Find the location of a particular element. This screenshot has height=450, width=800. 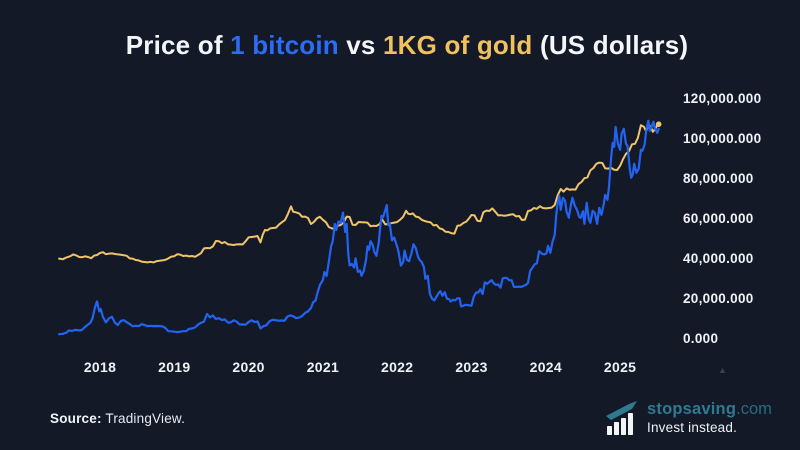

x-axis-label: 2023 is located at coordinates (471, 367).